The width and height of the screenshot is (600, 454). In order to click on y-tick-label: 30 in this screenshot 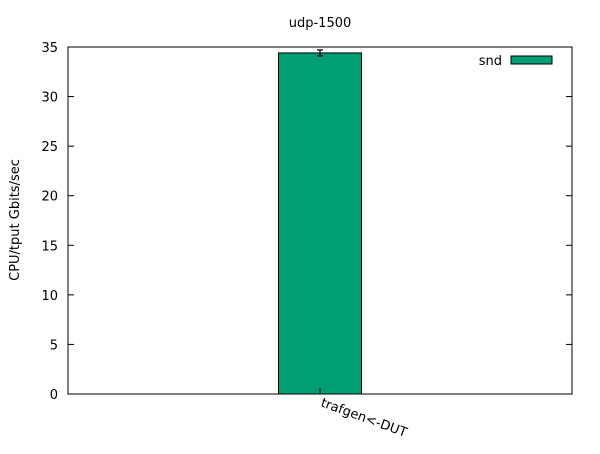, I will do `click(49, 98)`.